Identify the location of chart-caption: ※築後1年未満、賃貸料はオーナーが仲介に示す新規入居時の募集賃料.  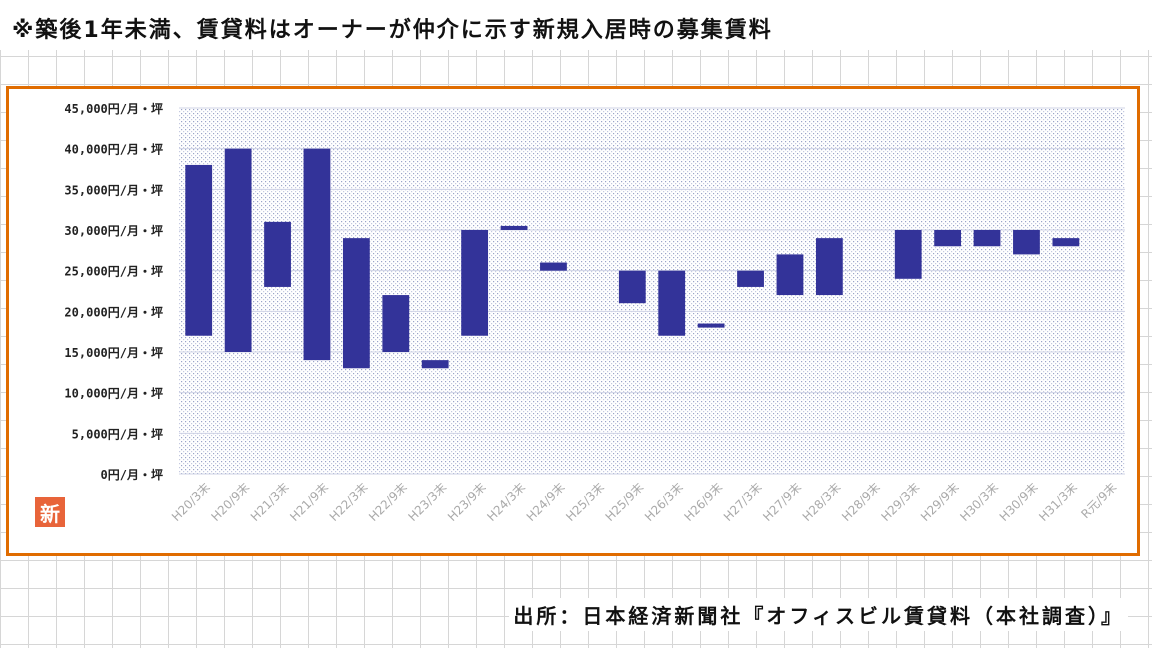
(392, 30).